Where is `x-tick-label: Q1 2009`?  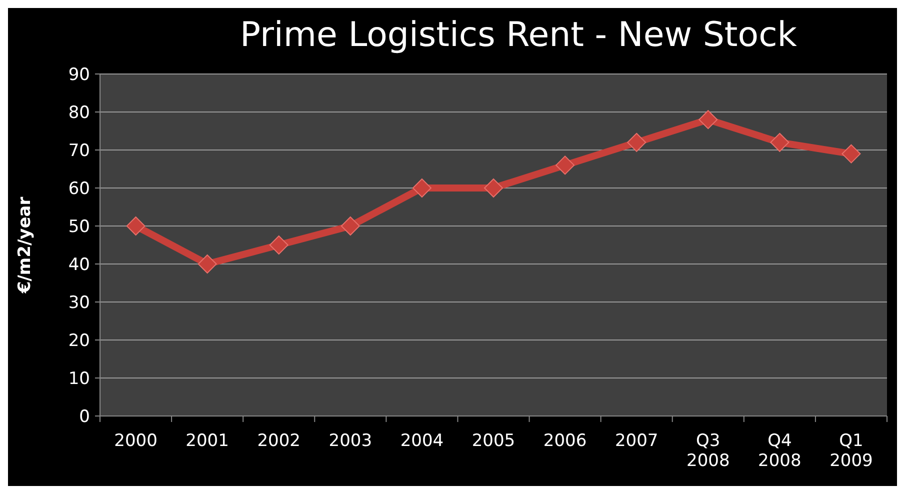 x-tick-label: Q1 2009 is located at coordinates (851, 451).